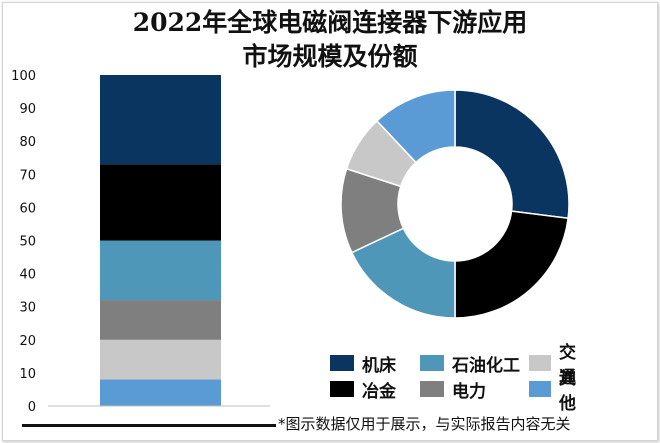 This screenshot has width=660, height=443. Describe the element at coordinates (330, 56) in the screenshot. I see `chart-title-line-2: 市场规模及份额` at that location.